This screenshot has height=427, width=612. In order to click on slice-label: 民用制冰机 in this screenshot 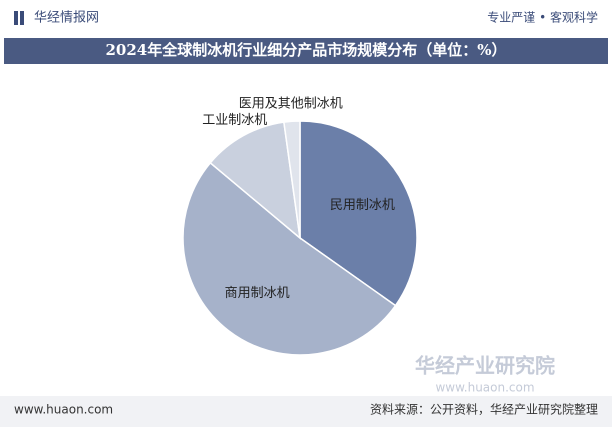, I will do `click(362, 205)`.